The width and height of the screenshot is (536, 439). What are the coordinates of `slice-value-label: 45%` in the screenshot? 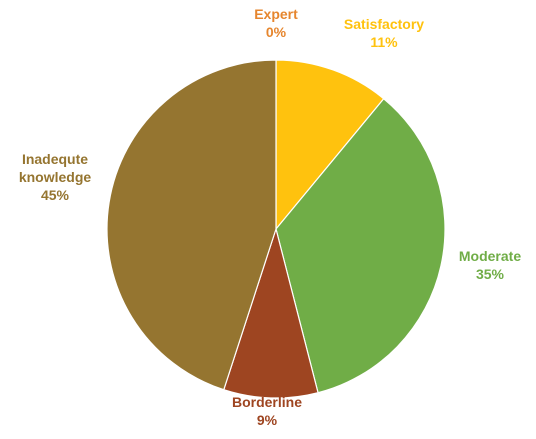 It's located at (55, 195).